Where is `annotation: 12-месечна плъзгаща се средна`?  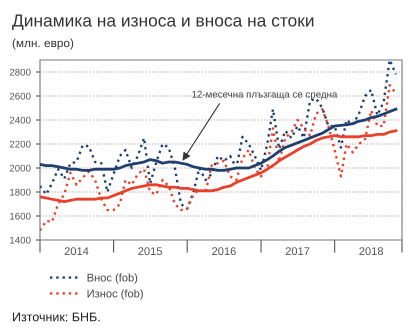
annotation: 12-месечна плъзгаща се средна is located at coordinates (265, 95).